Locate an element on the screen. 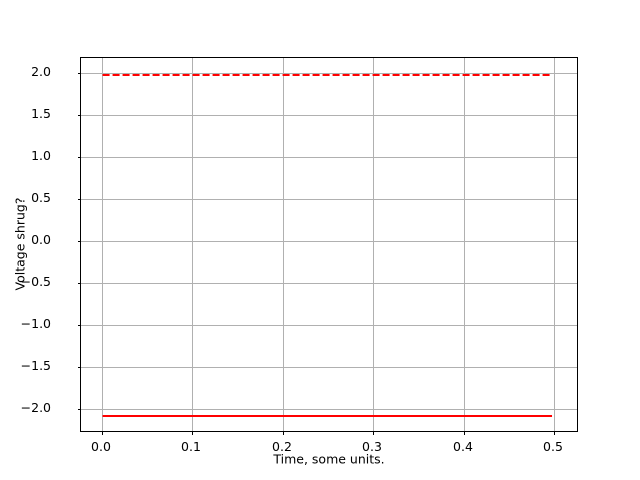 The image size is (640, 480). y-tick-label: 0.5 is located at coordinates (41, 197).